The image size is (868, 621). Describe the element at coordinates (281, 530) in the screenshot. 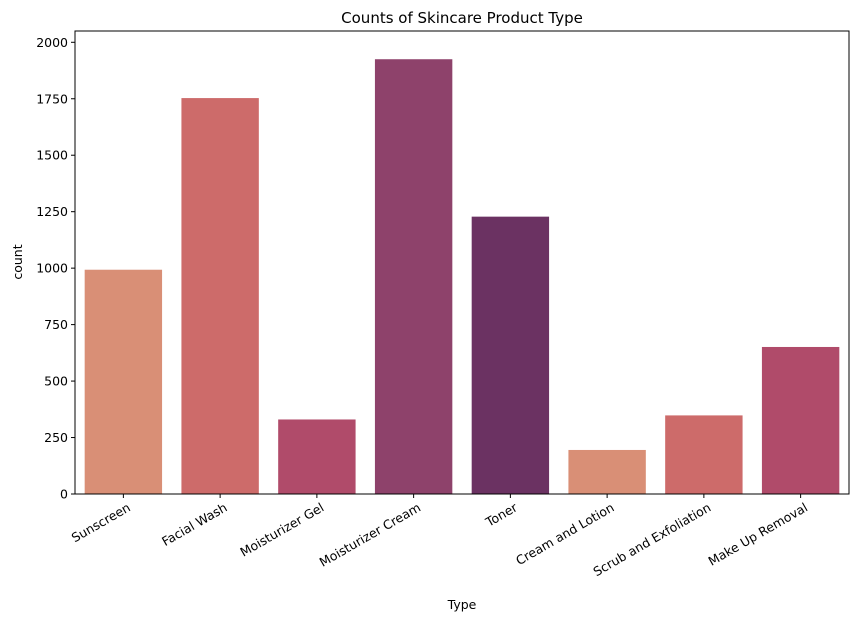

I see `x-tick-label: Moisturizer Gel` at that location.